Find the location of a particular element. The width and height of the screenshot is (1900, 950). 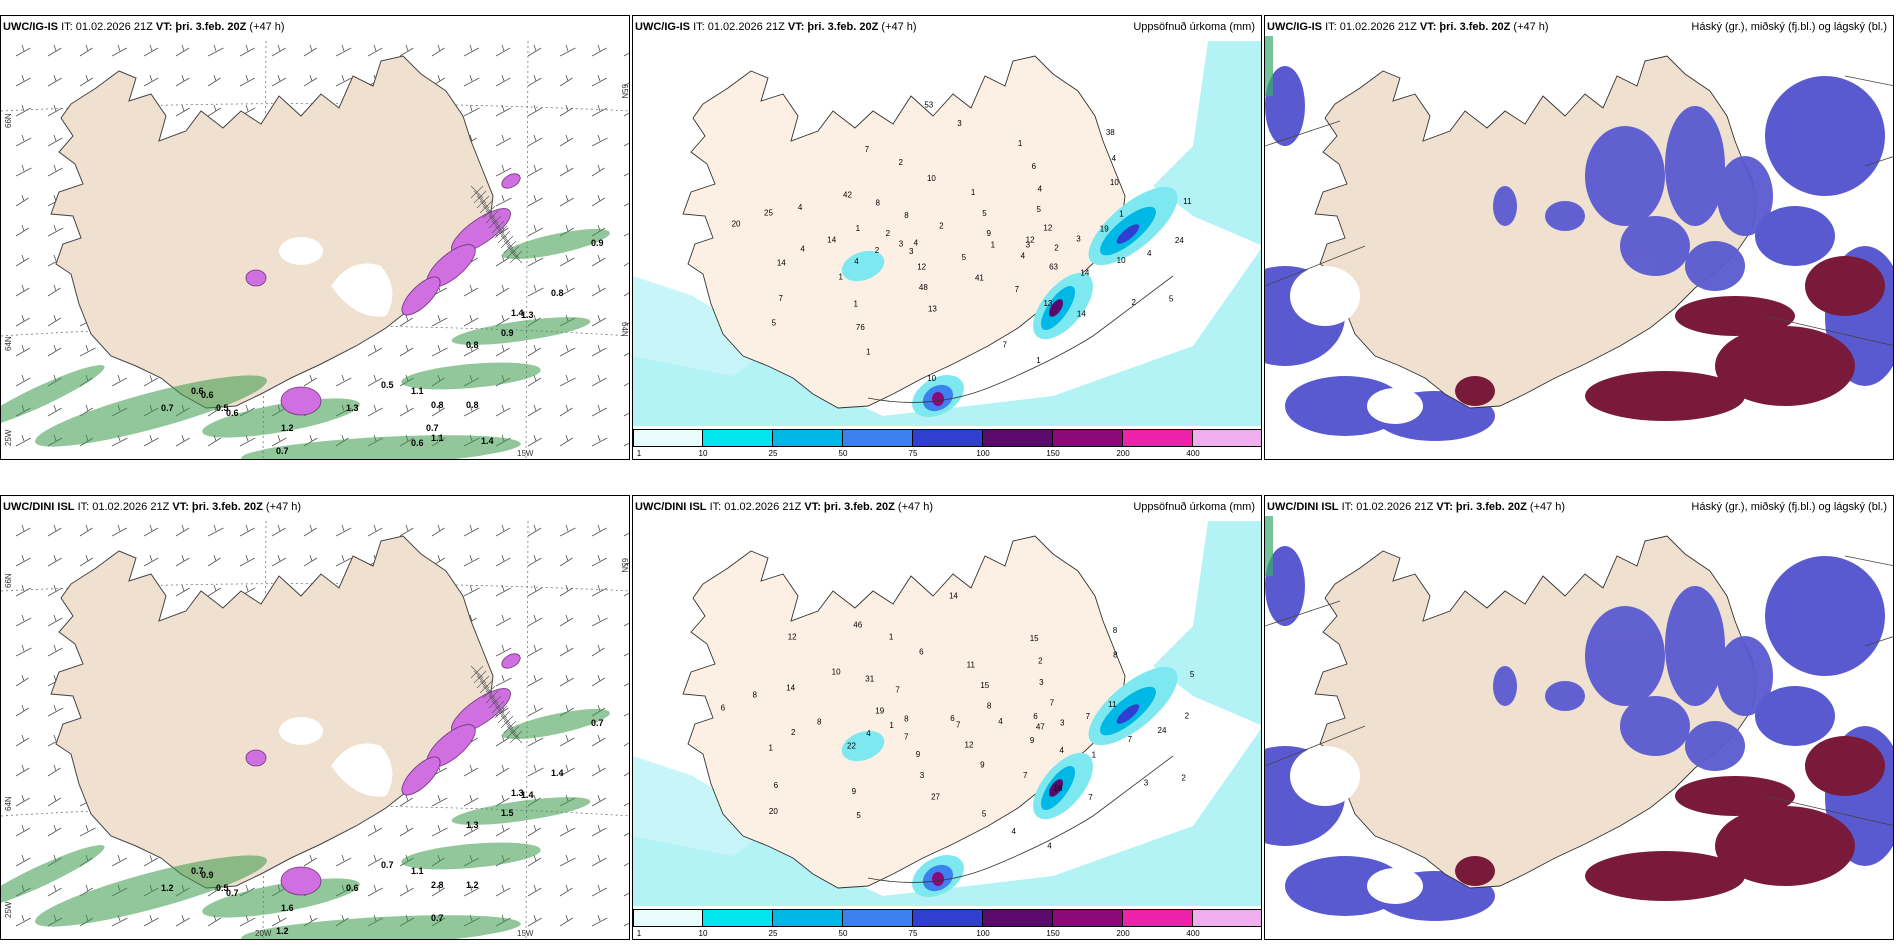

precip-value: 25 is located at coordinates (768, 213).